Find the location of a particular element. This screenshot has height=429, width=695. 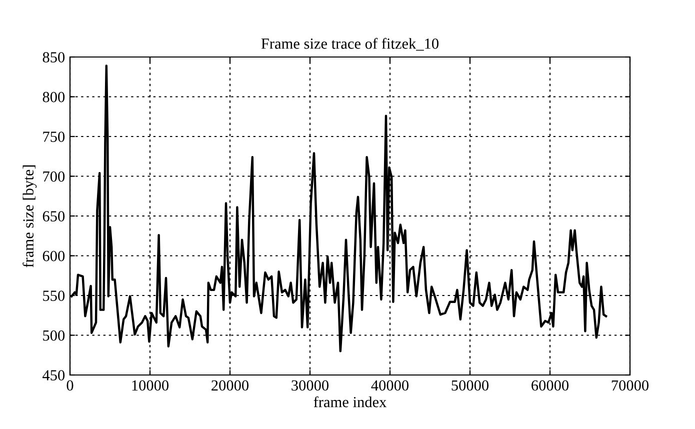

y-tick-label: 750 is located at coordinates (54, 137).